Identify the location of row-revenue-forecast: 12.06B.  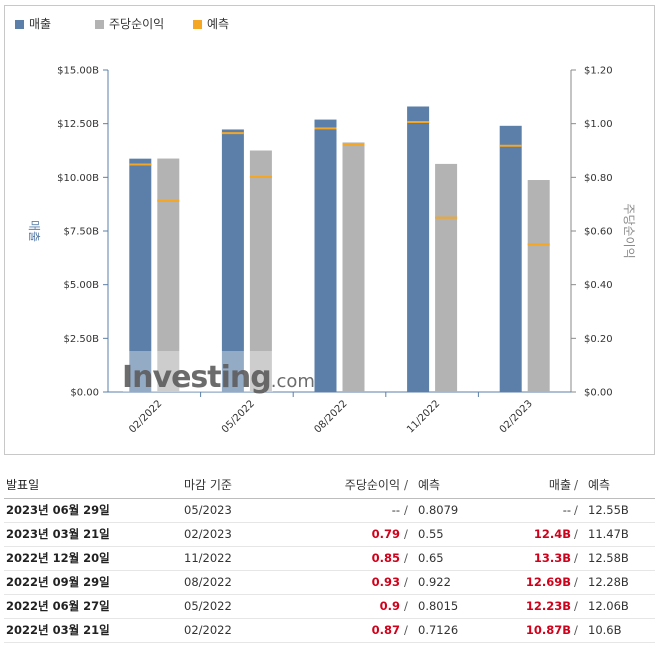
(608, 606).